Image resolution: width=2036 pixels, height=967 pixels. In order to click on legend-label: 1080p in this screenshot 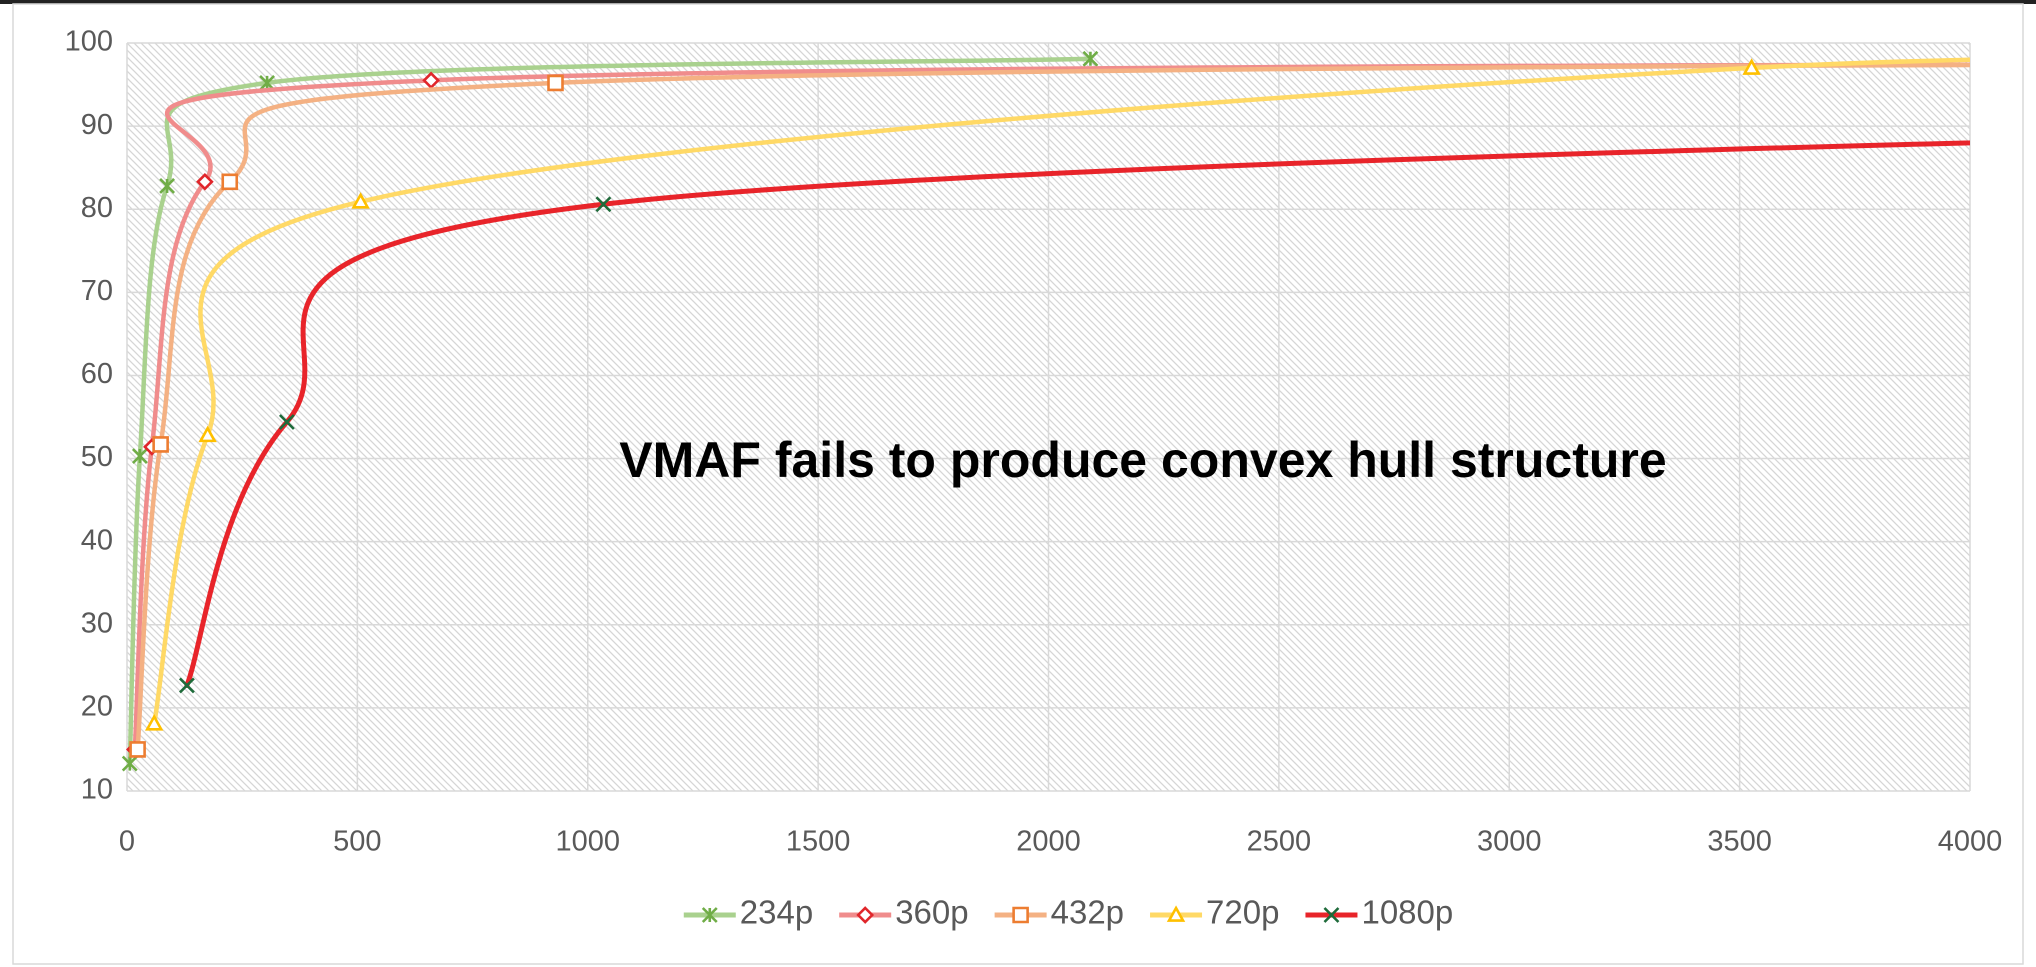, I will do `click(1407, 912)`.